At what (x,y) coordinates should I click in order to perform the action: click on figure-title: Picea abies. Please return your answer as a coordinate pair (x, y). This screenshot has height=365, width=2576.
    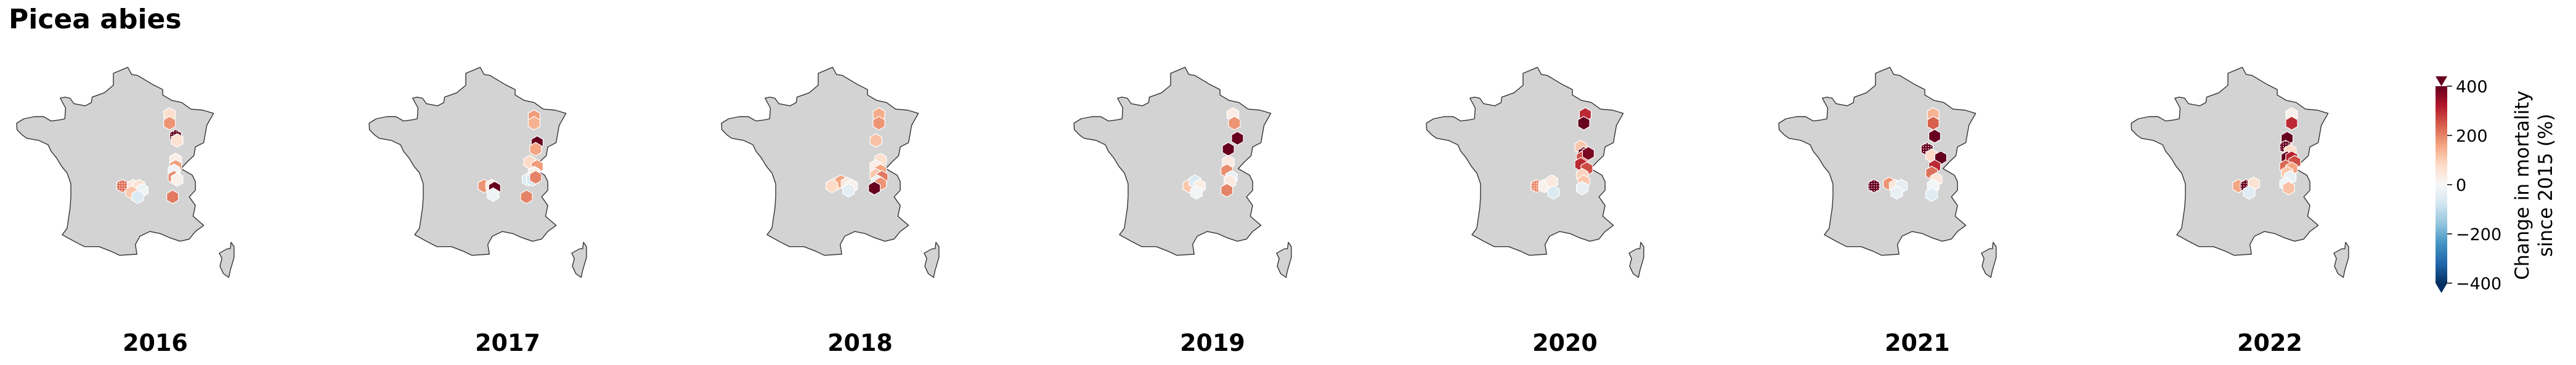
    Looking at the image, I should click on (95, 19).